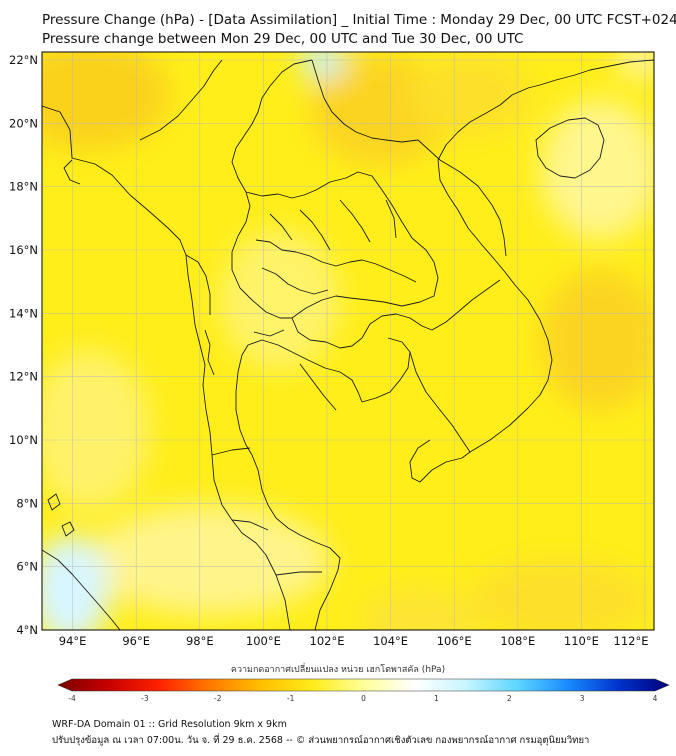  Describe the element at coordinates (23, 123) in the screenshot. I see `lat-tick-label: 20°N` at that location.